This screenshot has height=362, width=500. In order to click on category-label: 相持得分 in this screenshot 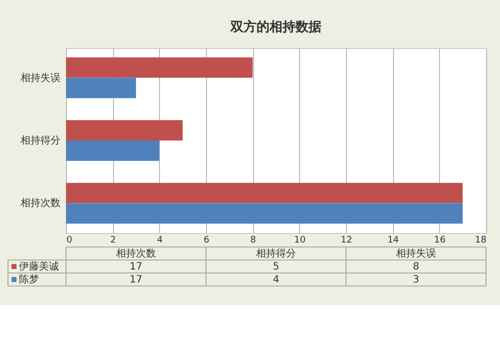, I will do `click(276, 254)`.